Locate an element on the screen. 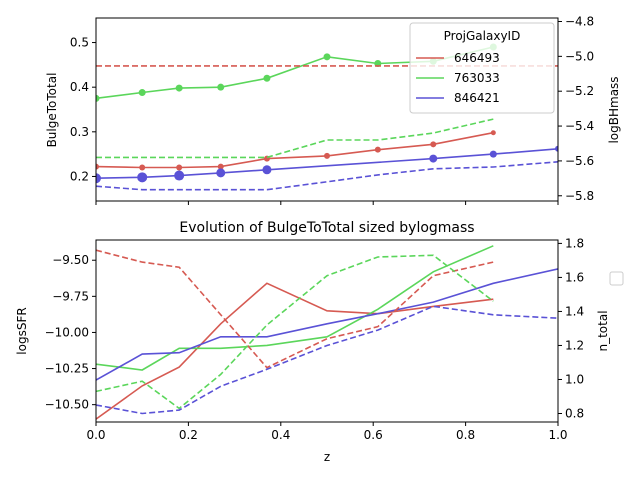  legend-entries: 646493 763033 846421 is located at coordinates (458, 78).